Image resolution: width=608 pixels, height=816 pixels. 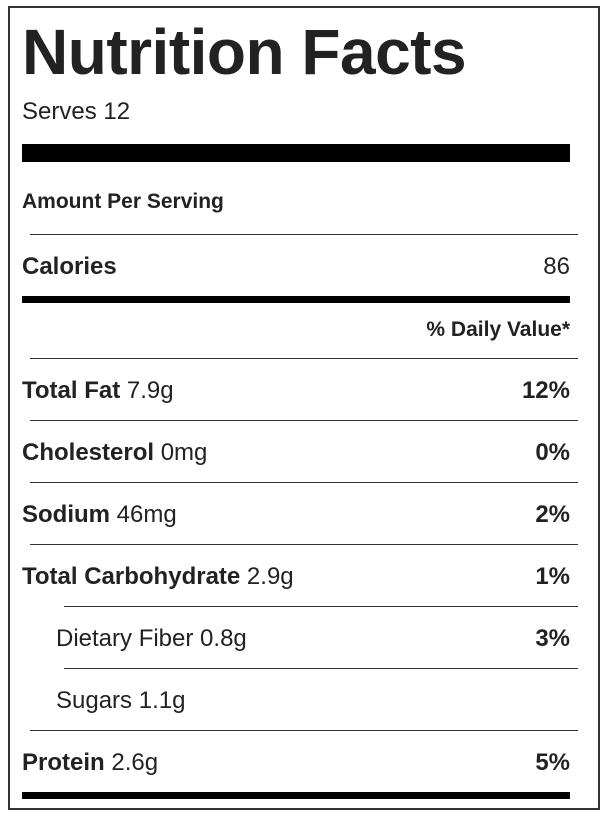 What do you see at coordinates (296, 515) in the screenshot?
I see `nutrient-row-sodium: Sodium 46mg 2%` at bounding box center [296, 515].